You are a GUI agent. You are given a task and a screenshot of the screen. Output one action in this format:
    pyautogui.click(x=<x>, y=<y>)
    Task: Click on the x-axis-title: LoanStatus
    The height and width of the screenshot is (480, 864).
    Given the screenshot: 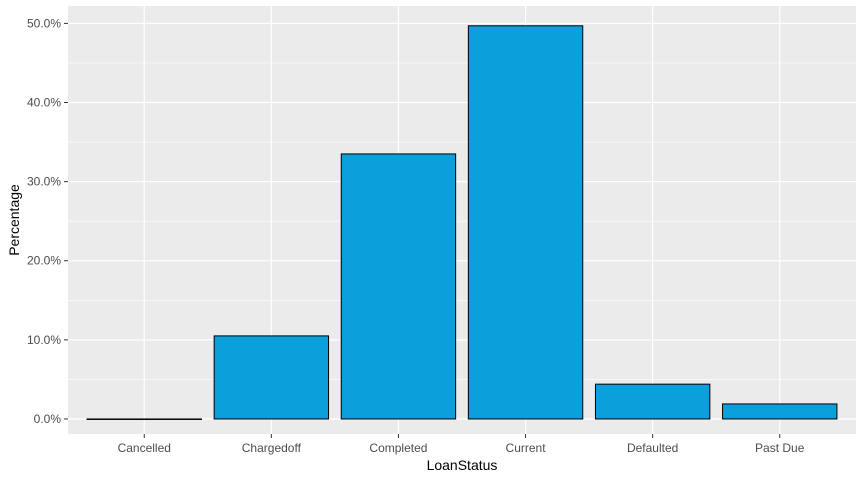 What is the action you would take?
    pyautogui.click(x=462, y=465)
    